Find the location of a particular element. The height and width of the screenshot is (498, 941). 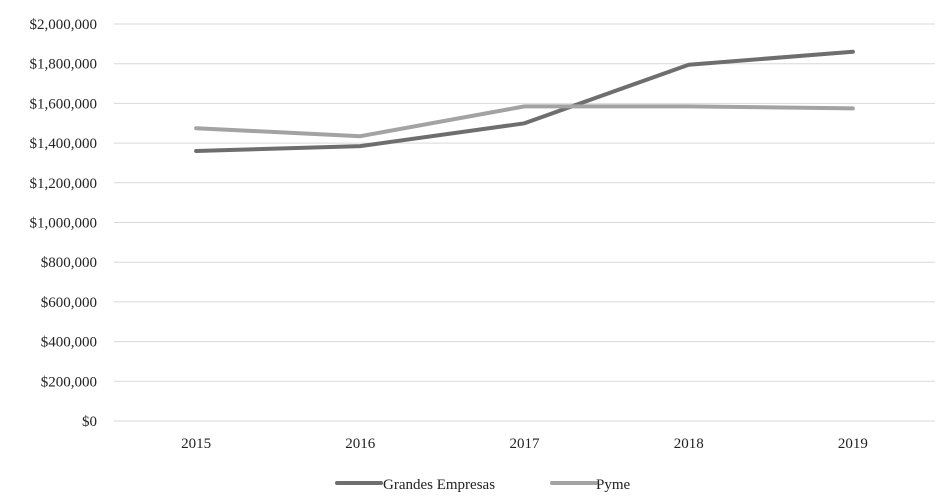

y-tick-label: $1,800,000 is located at coordinates (64, 65).